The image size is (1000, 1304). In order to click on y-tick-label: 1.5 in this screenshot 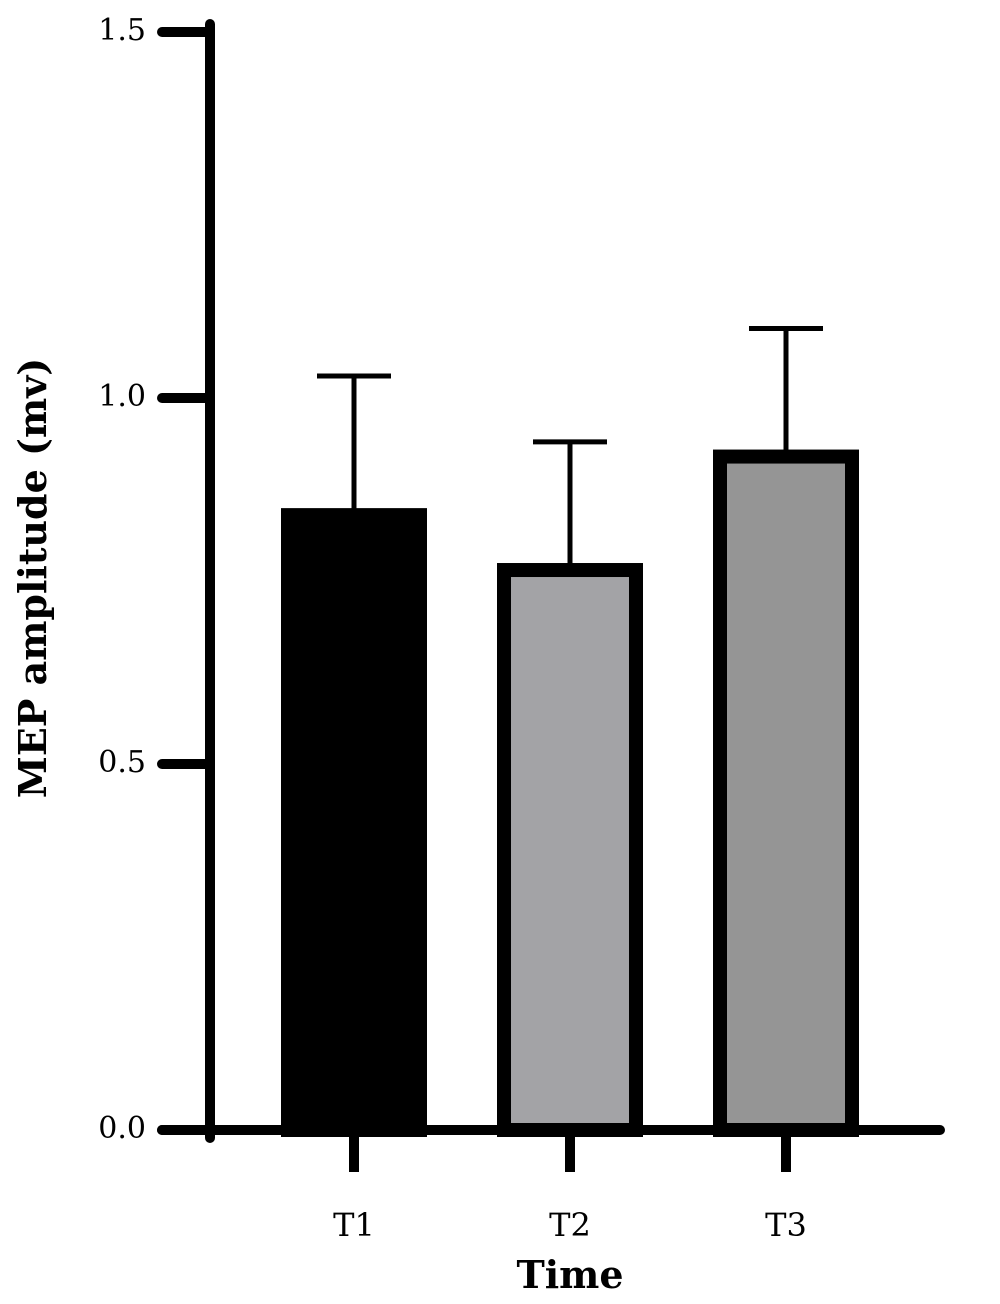, I will do `click(122, 30)`.